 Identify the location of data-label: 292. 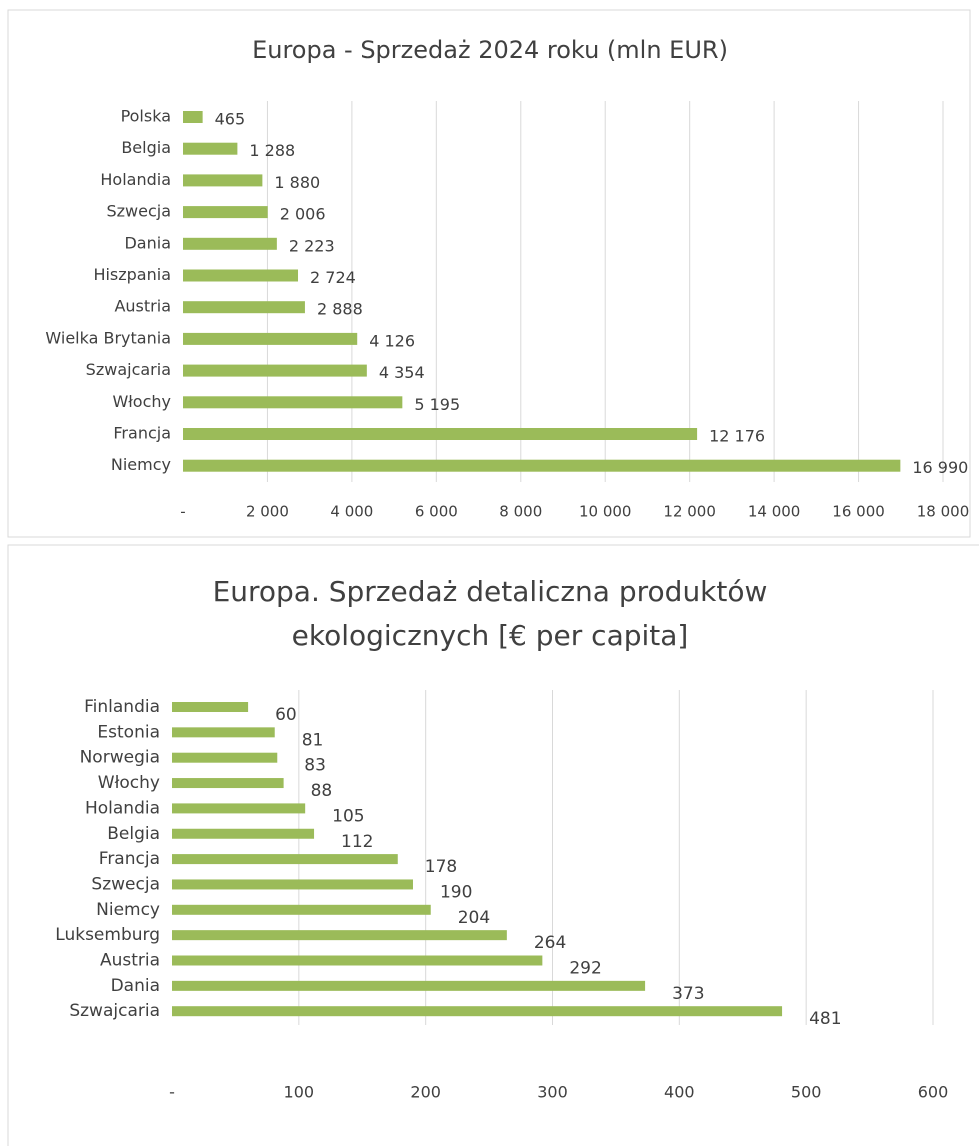
(585, 969).